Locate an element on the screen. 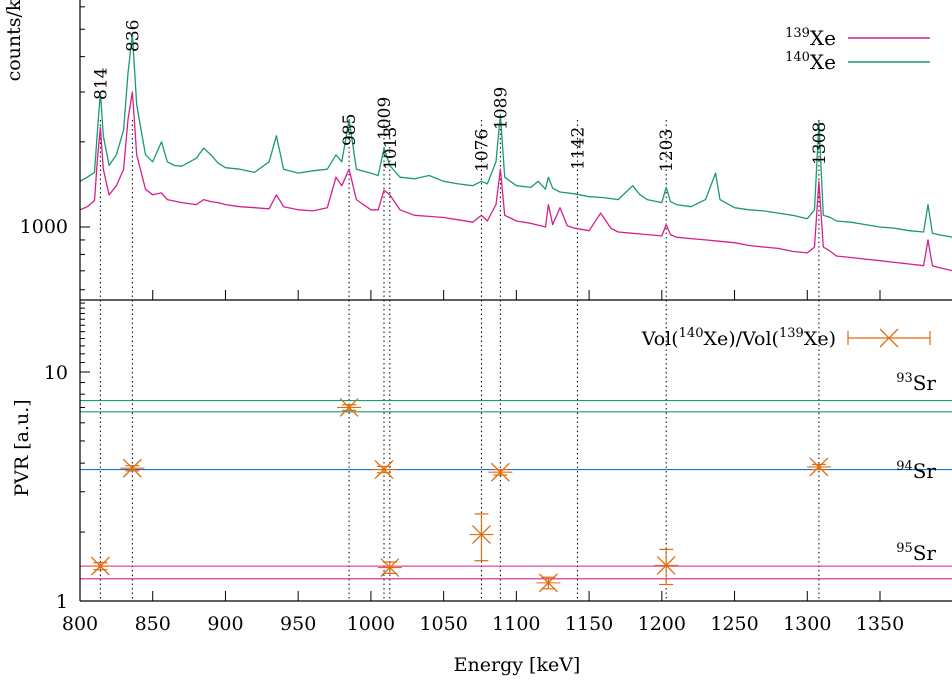 Image resolution: width=952 pixels, height=683 pixels. peak-label: 985 is located at coordinates (350, 130).